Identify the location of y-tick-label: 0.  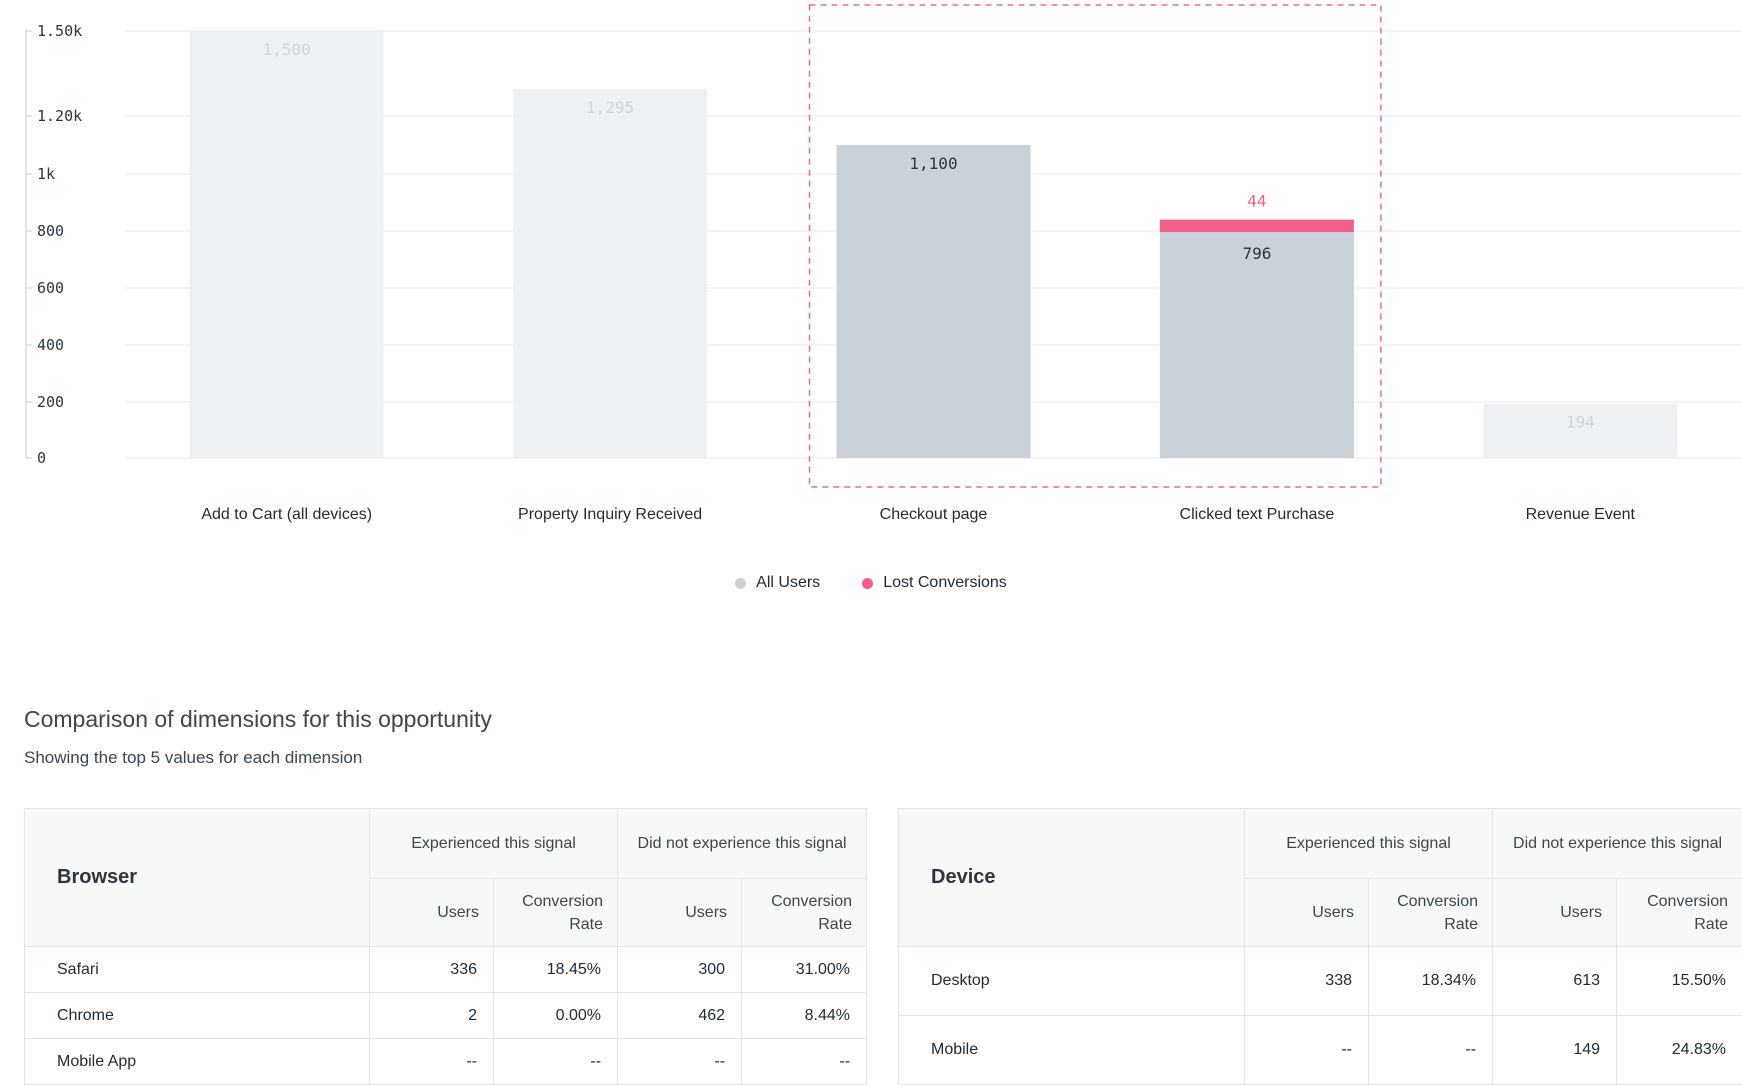
(41, 458).